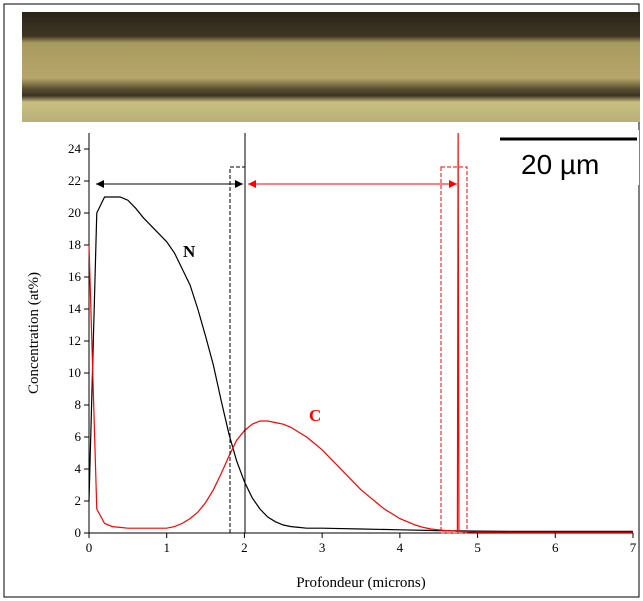  I want to click on x-tick-label: 1, so click(166, 547).